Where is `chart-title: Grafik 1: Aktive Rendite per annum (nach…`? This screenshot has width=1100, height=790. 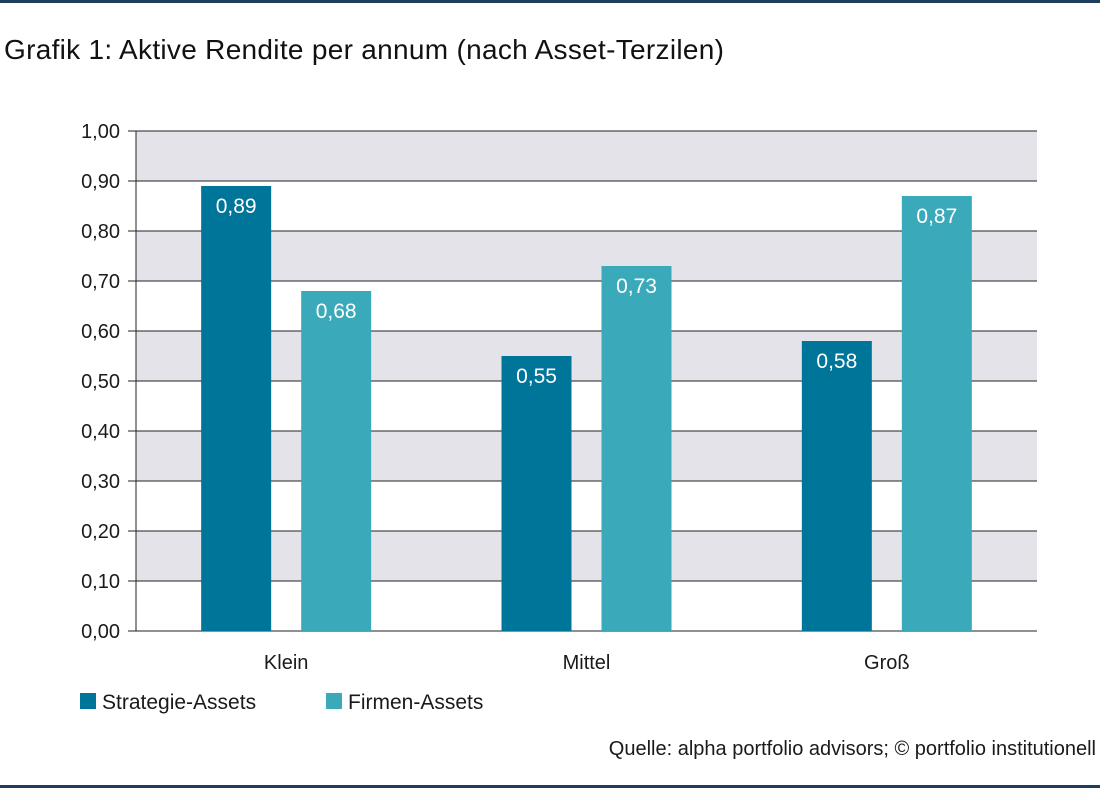 chart-title: Grafik 1: Aktive Rendite per annum (nach… is located at coordinates (364, 49).